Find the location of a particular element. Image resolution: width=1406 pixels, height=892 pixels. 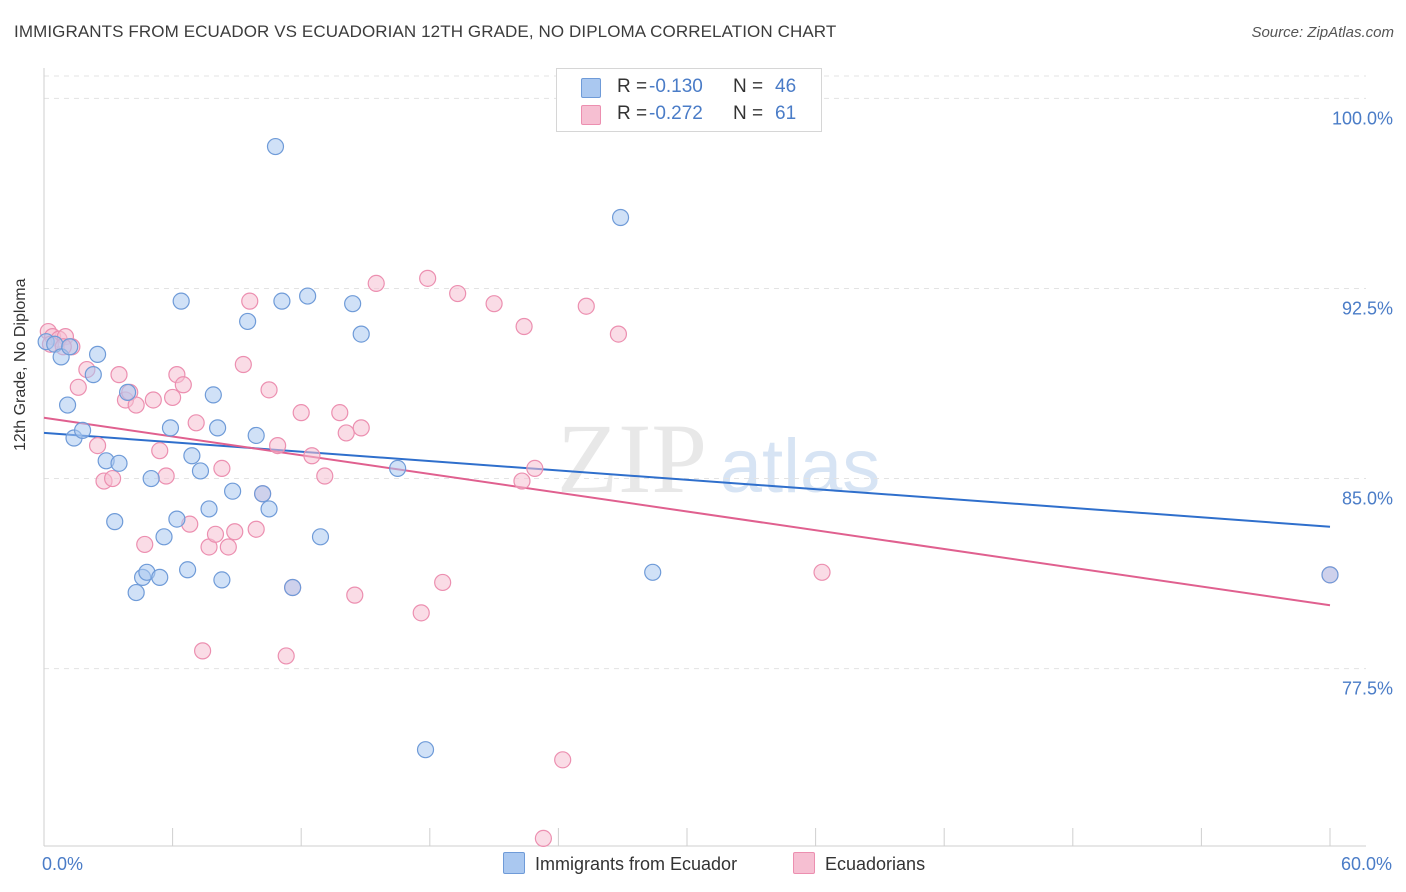

n-value: 46 is located at coordinates (786, 86).